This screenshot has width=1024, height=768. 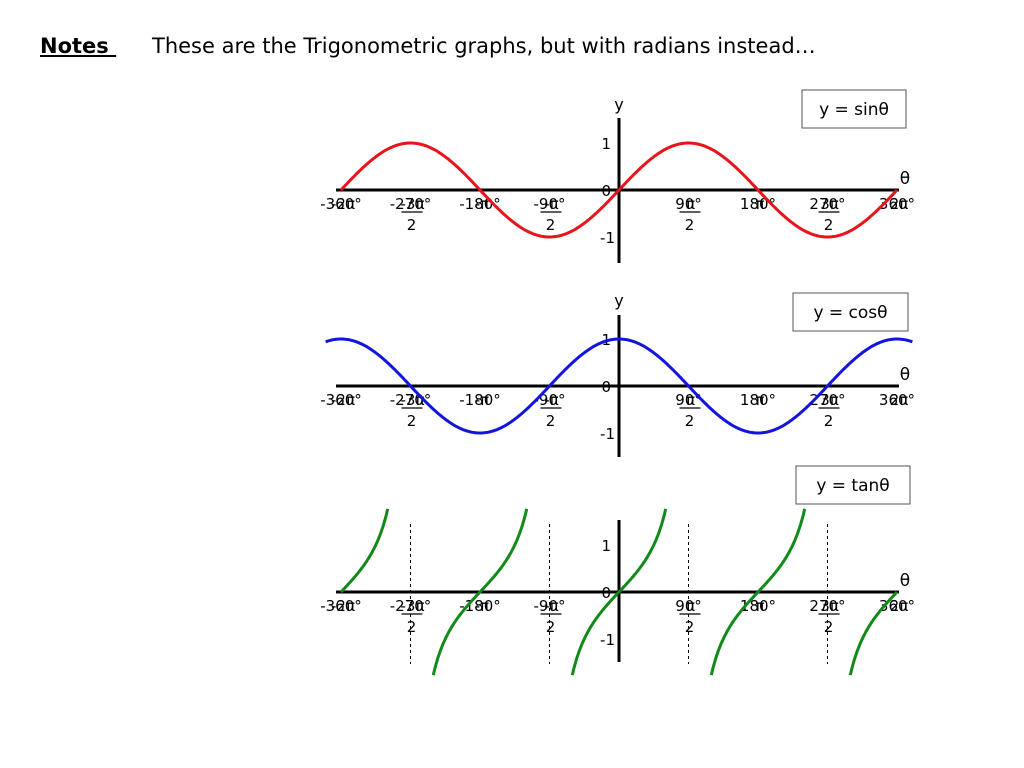 I want to click on x-tick-270: 270°3π2, so click(x=827, y=410).